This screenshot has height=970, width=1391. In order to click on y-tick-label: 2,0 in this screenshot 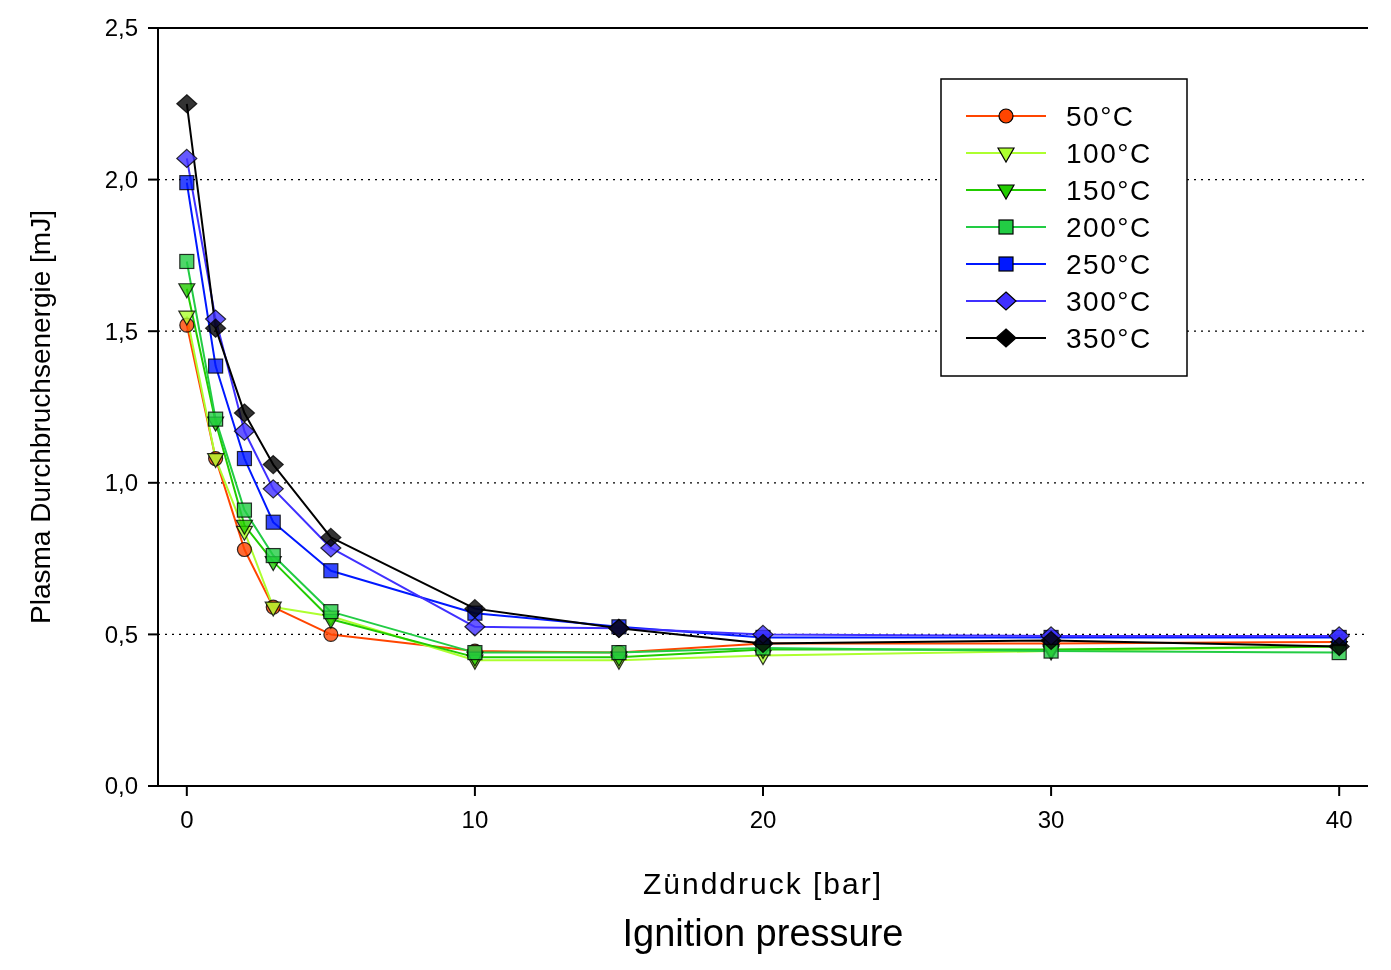, I will do `click(121, 179)`.